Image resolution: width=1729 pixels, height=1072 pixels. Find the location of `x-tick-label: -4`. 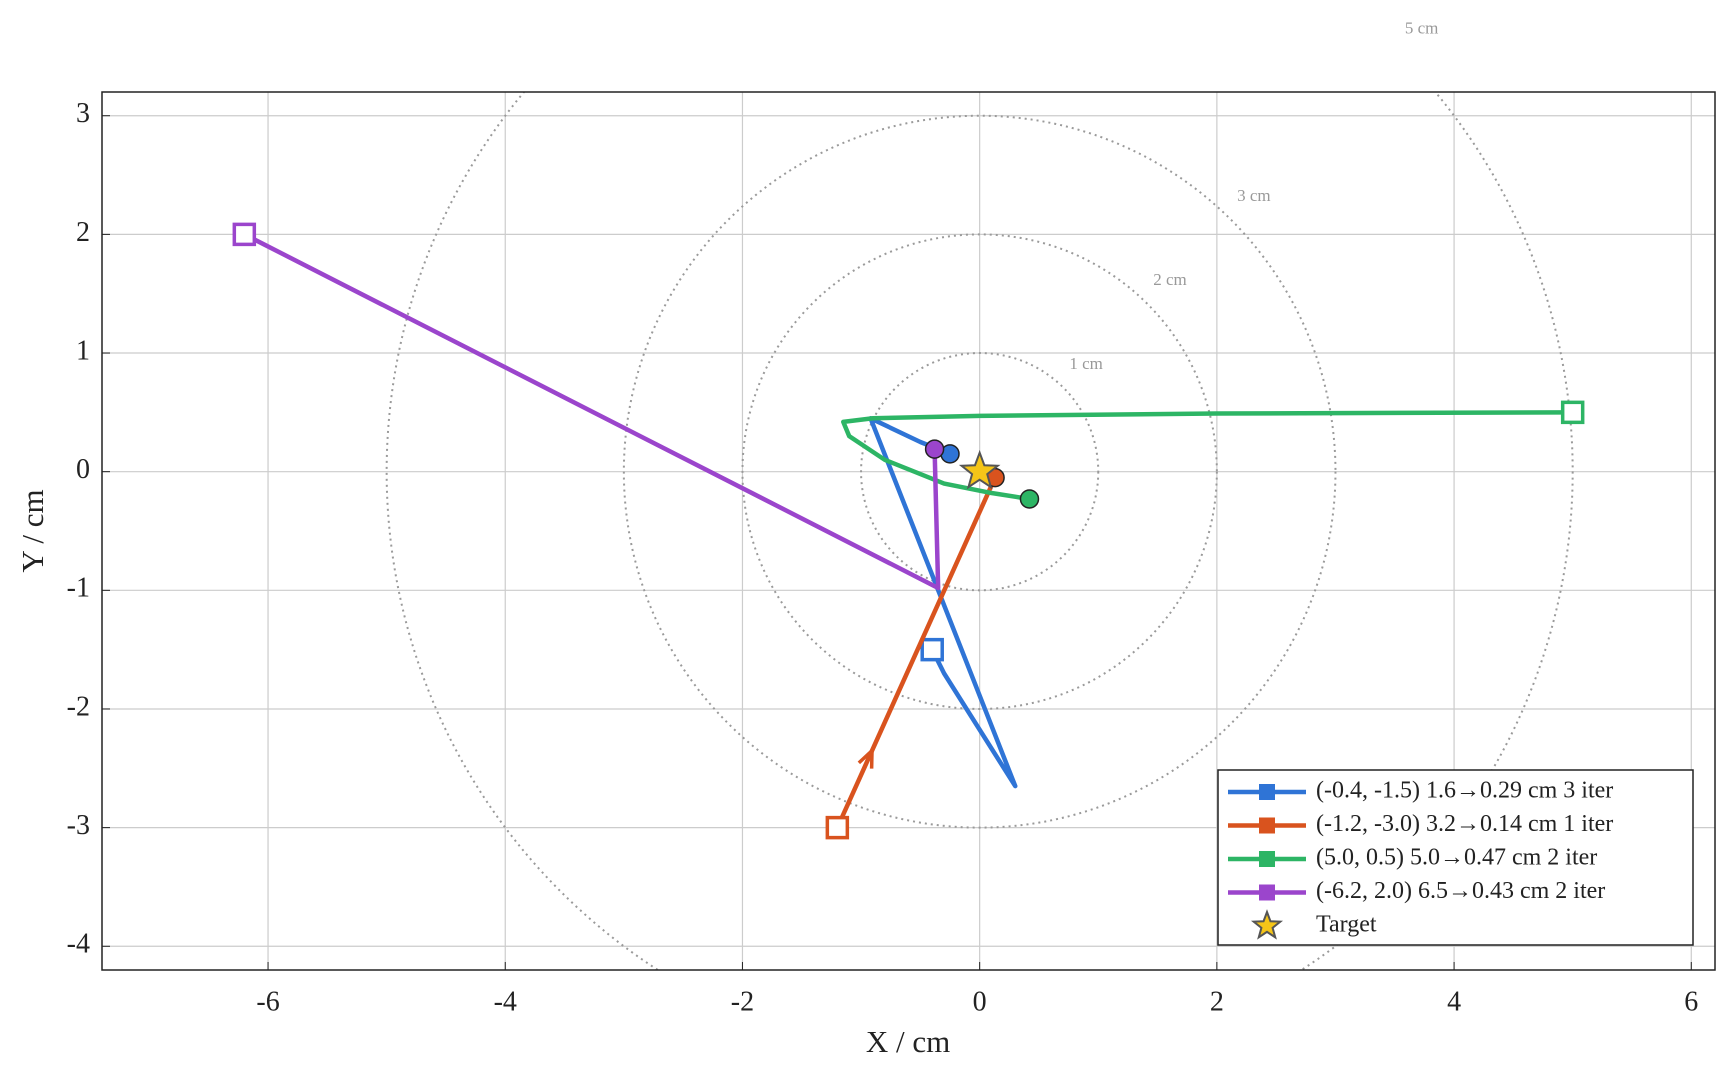

x-tick-label: -4 is located at coordinates (505, 1001).